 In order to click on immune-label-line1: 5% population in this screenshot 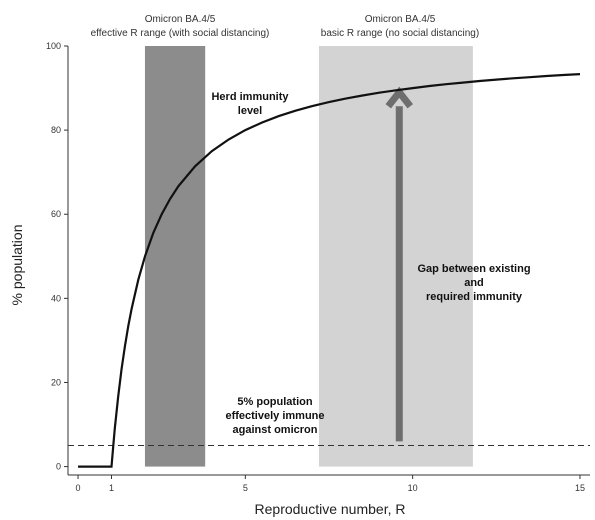, I will do `click(274, 402)`.